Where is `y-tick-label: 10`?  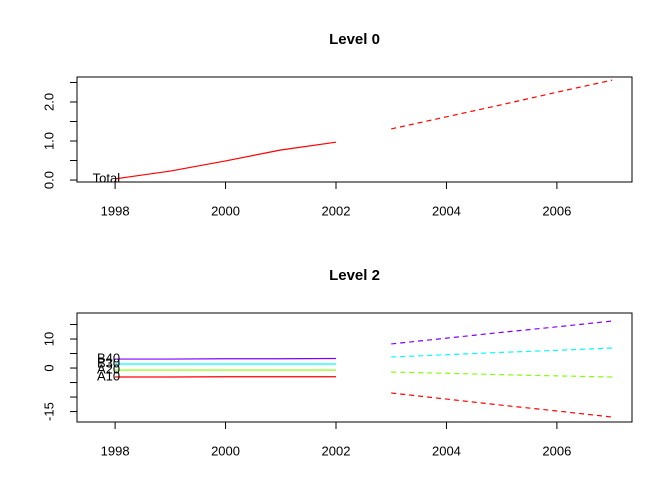
y-tick-label: 10 is located at coordinates (48, 339).